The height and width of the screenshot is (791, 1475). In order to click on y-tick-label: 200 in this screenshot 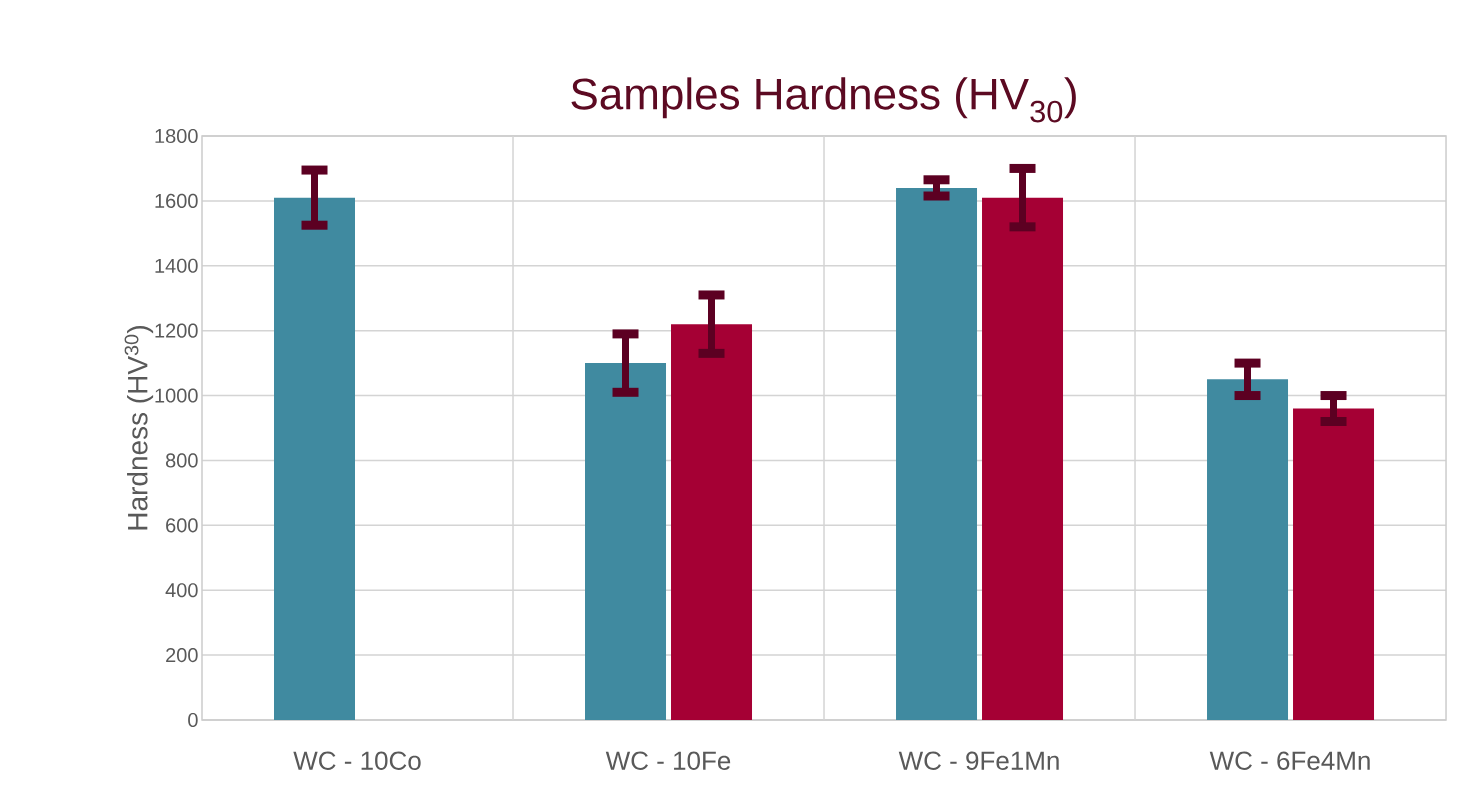, I will do `click(182, 655)`.